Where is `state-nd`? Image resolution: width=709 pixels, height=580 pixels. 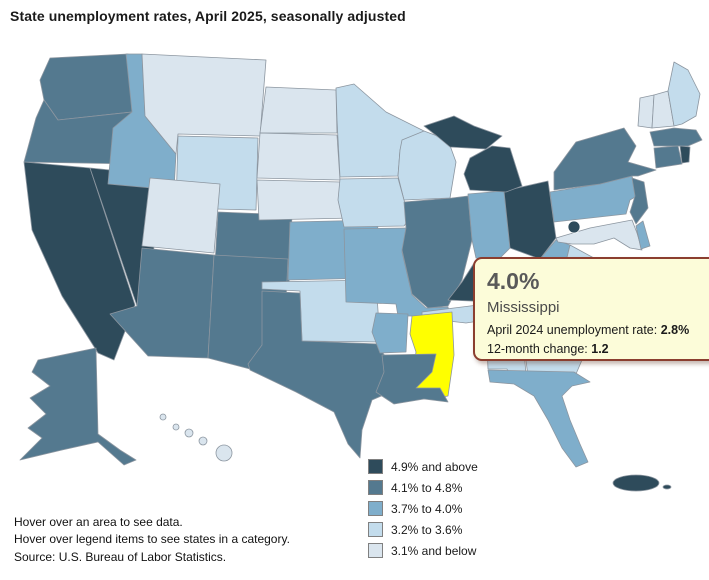 state-nd is located at coordinates (298, 110).